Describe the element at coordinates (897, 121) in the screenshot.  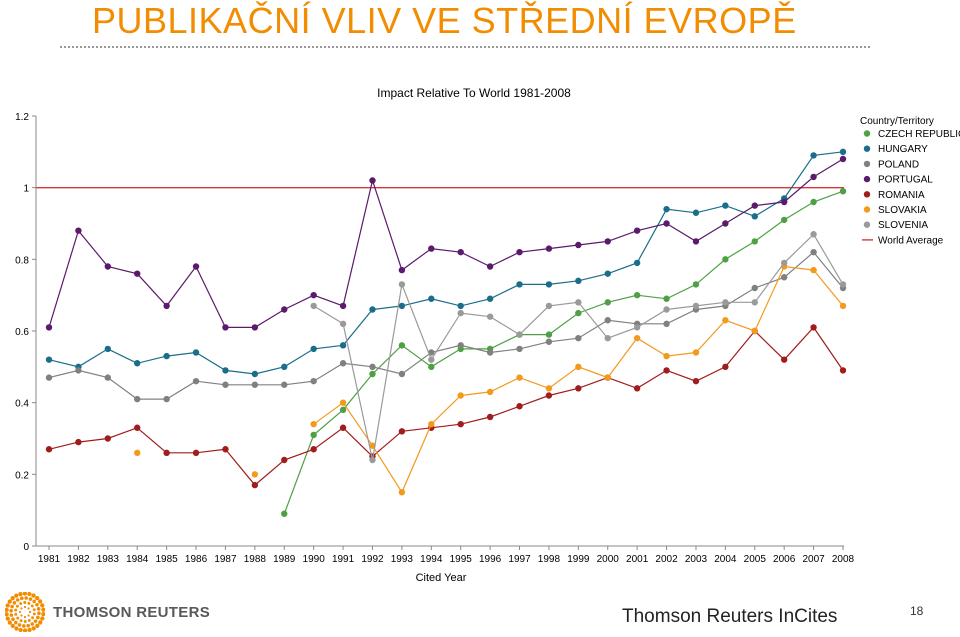
I see `legend-title: Country/Territory` at that location.